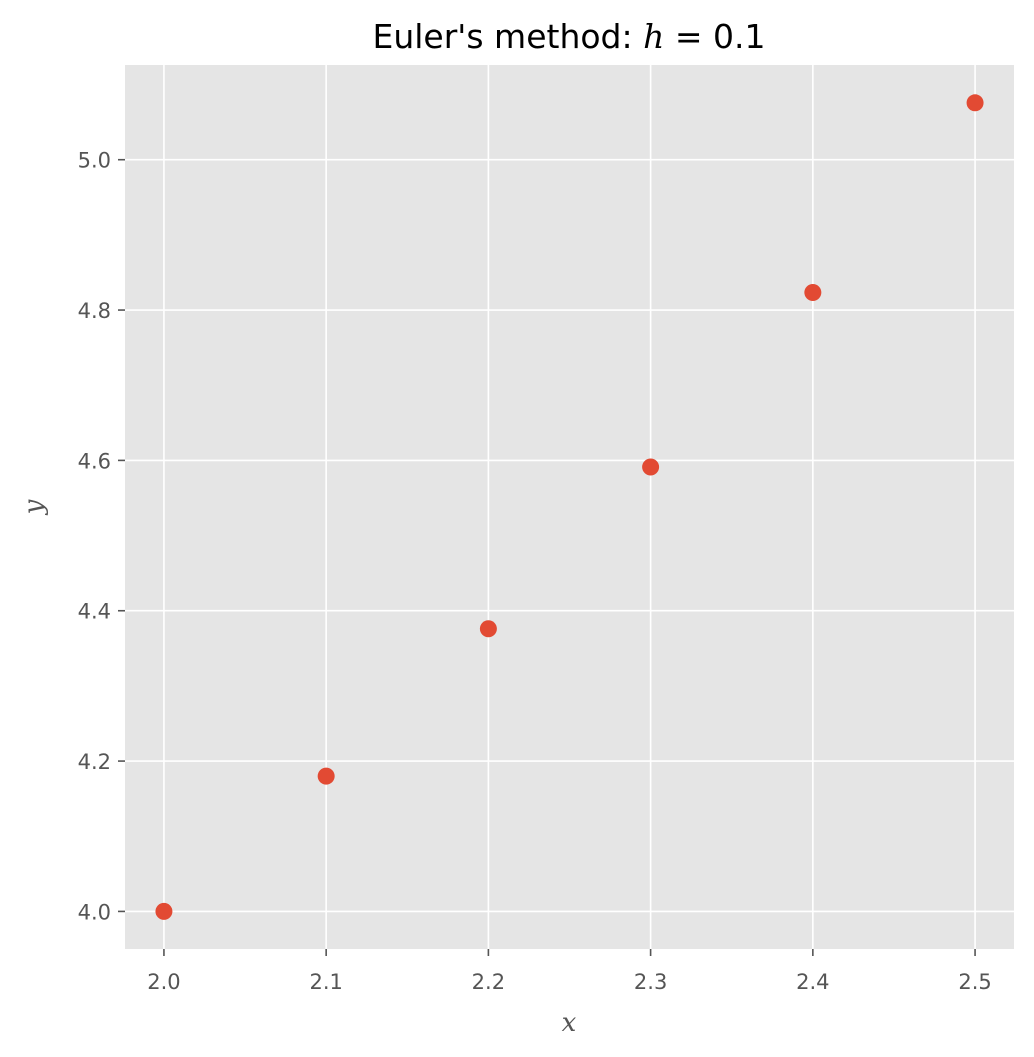  Describe the element at coordinates (34, 507) in the screenshot. I see `y-axis-label: y` at that location.